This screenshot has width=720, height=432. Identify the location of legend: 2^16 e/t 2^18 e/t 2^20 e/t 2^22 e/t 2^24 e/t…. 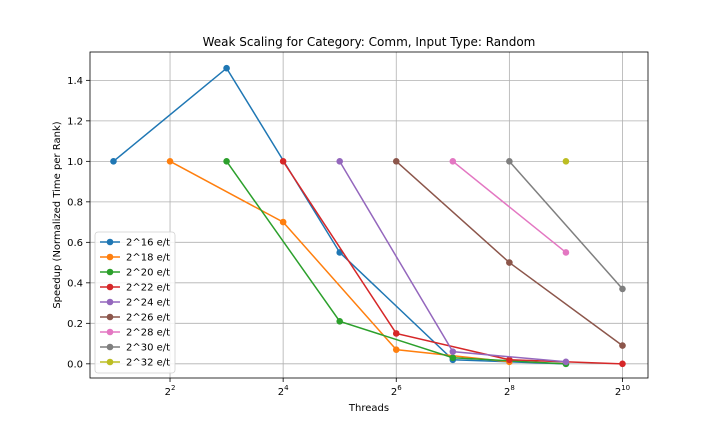
(135, 302).